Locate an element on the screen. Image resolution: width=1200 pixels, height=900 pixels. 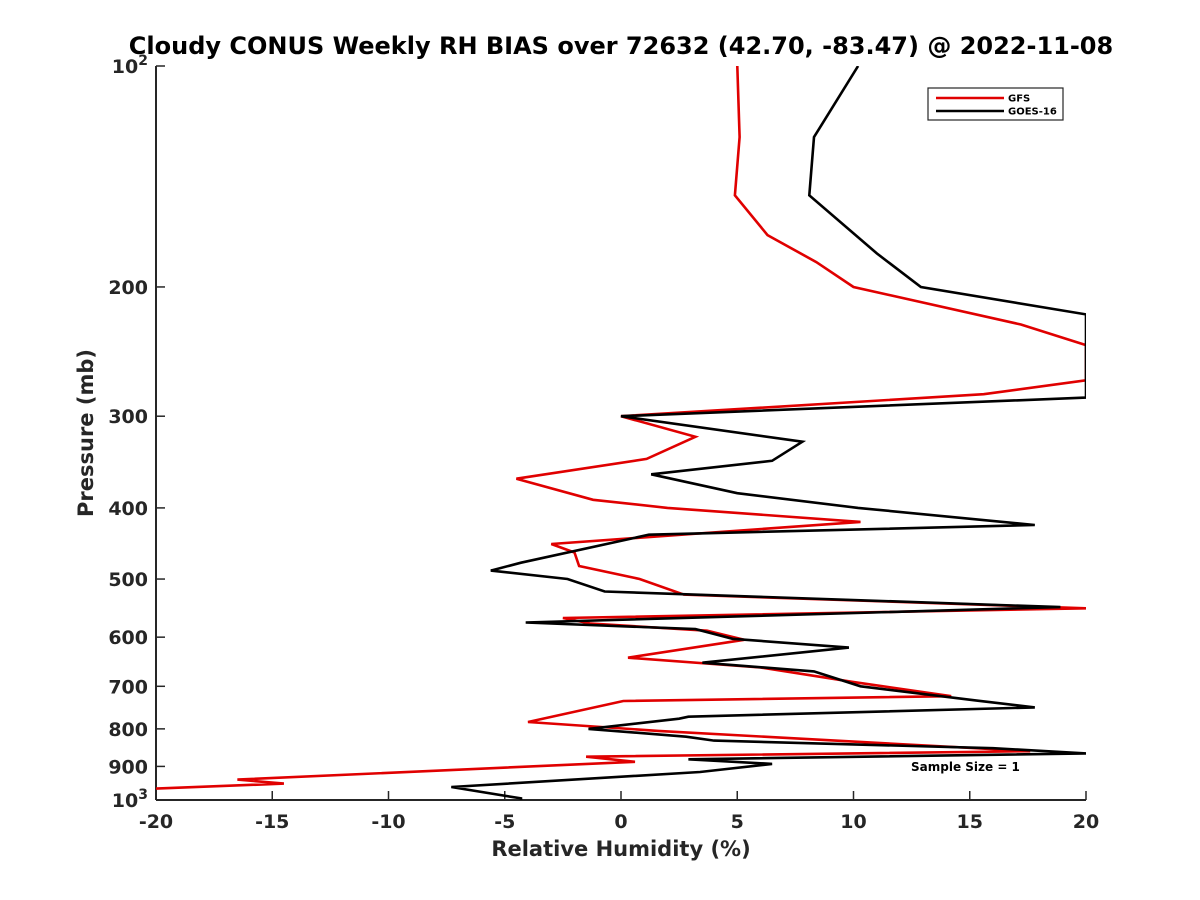
x-tick-label: -5 is located at coordinates (504, 822).